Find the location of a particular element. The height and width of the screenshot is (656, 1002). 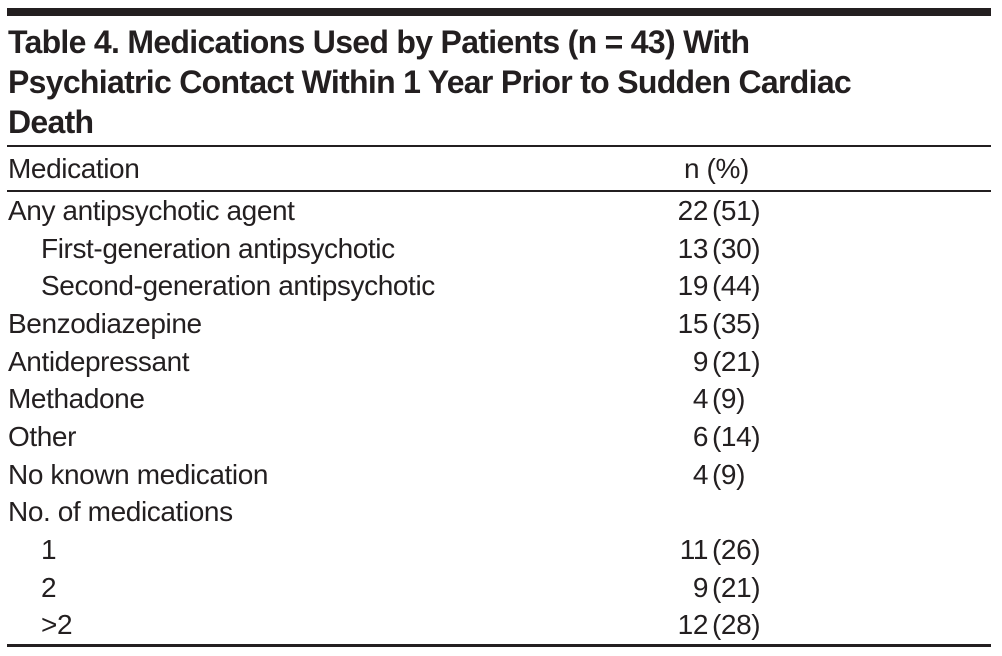

table-row: >2 12 (28) is located at coordinates (499, 626).